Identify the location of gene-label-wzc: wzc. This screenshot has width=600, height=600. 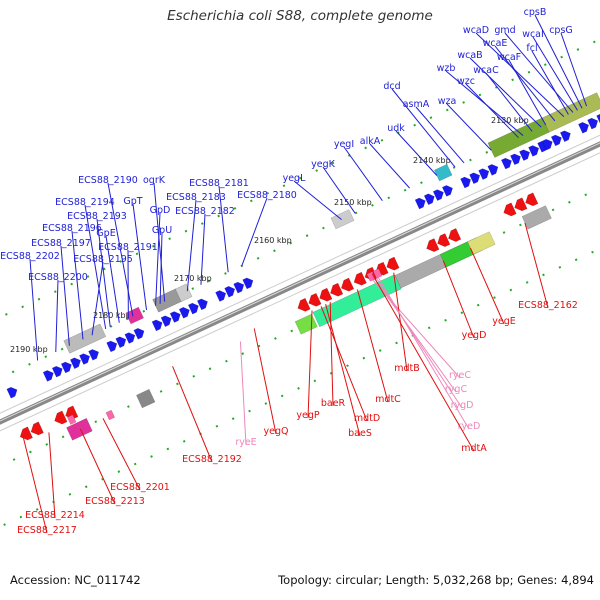
(466, 81).